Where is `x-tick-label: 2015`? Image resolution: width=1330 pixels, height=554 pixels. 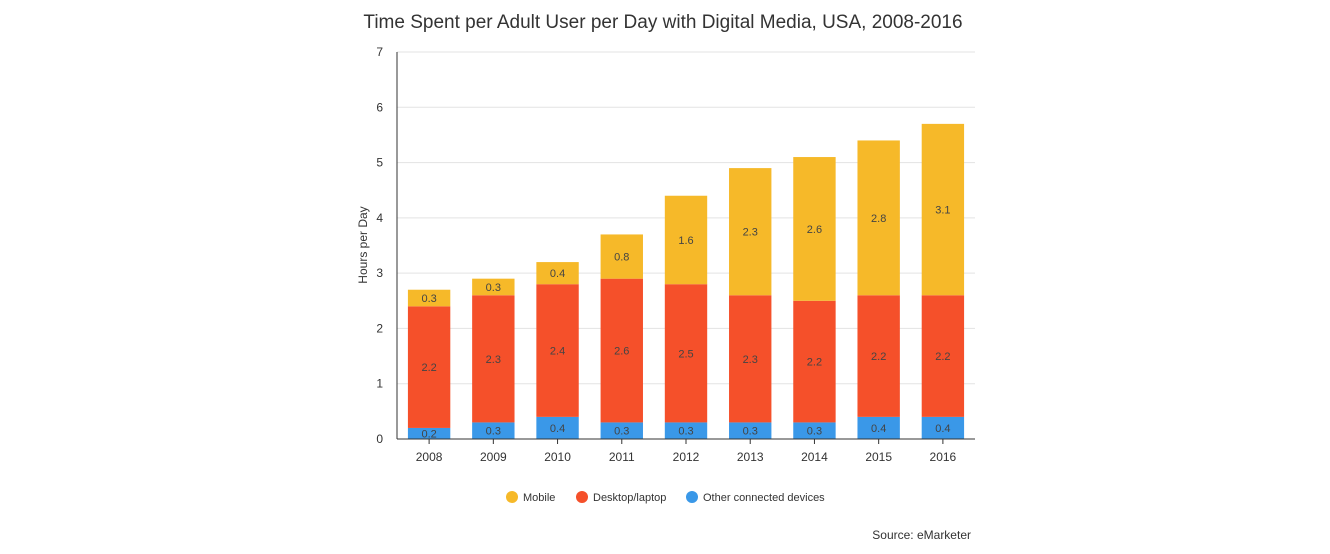
x-tick-label: 2015 is located at coordinates (878, 457).